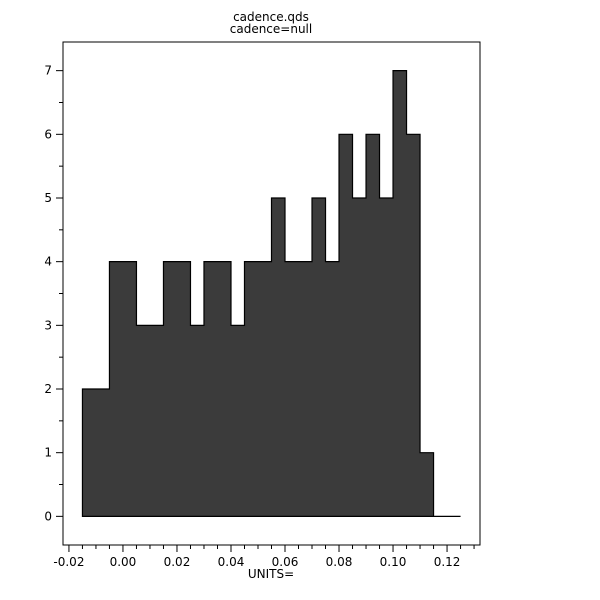 Image resolution: width=600 pixels, height=600 pixels. I want to click on y-tick-label: 6, so click(48, 134).